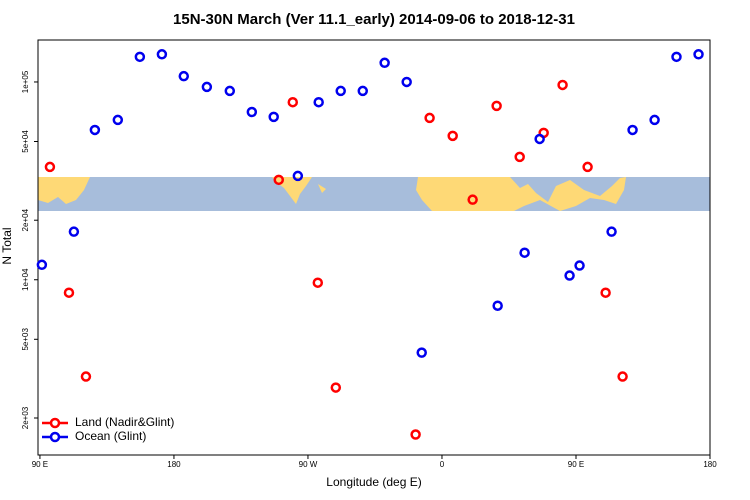 This screenshot has width=750, height=500. What do you see at coordinates (110, 436) in the screenshot?
I see `legend-label: Ocean (Glint)` at bounding box center [110, 436].